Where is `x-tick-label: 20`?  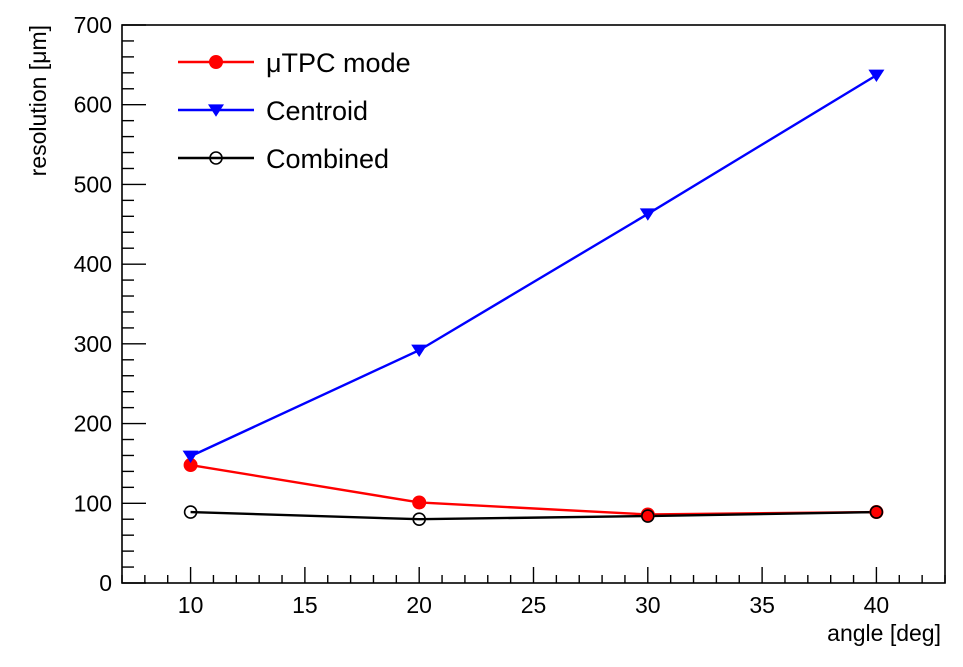 x-tick-label: 20 is located at coordinates (419, 605).